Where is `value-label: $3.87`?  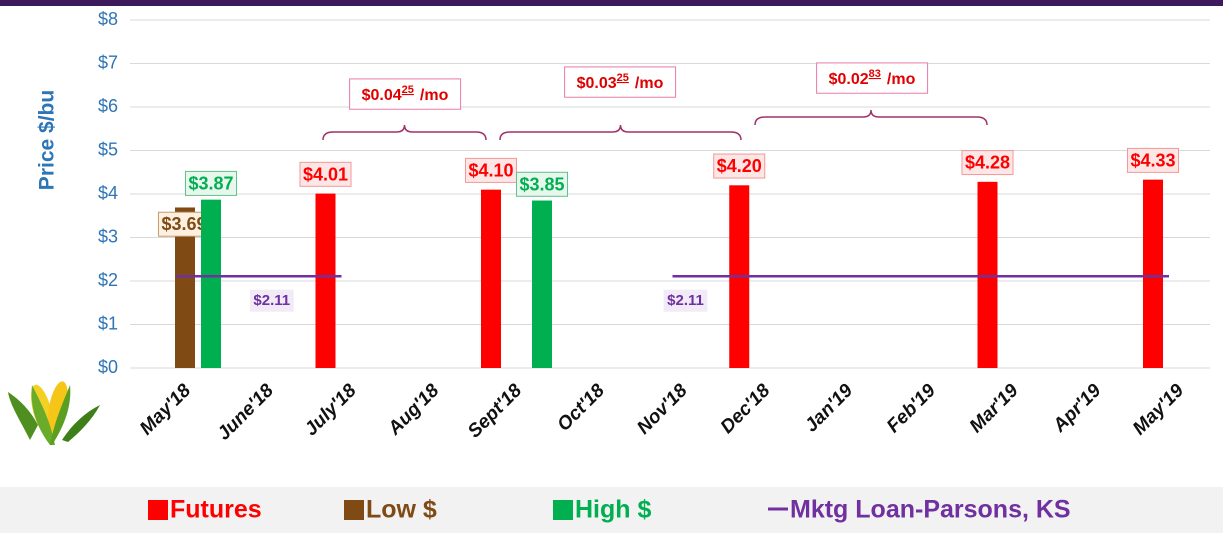
value-label: $3.87 is located at coordinates (210, 183).